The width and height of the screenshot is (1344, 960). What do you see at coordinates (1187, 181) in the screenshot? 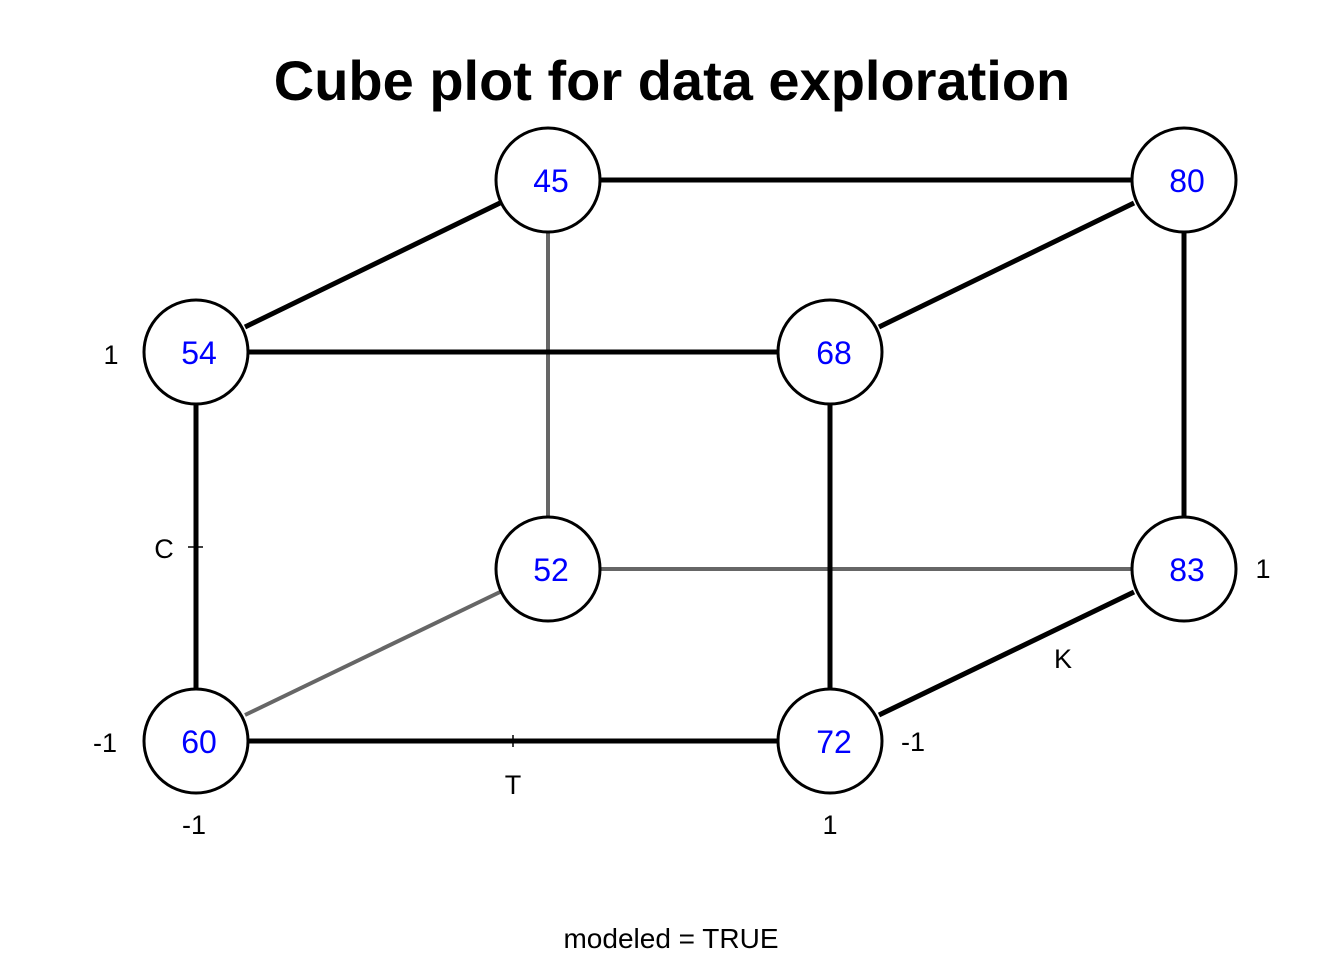
I see `node-value: 80` at bounding box center [1187, 181].